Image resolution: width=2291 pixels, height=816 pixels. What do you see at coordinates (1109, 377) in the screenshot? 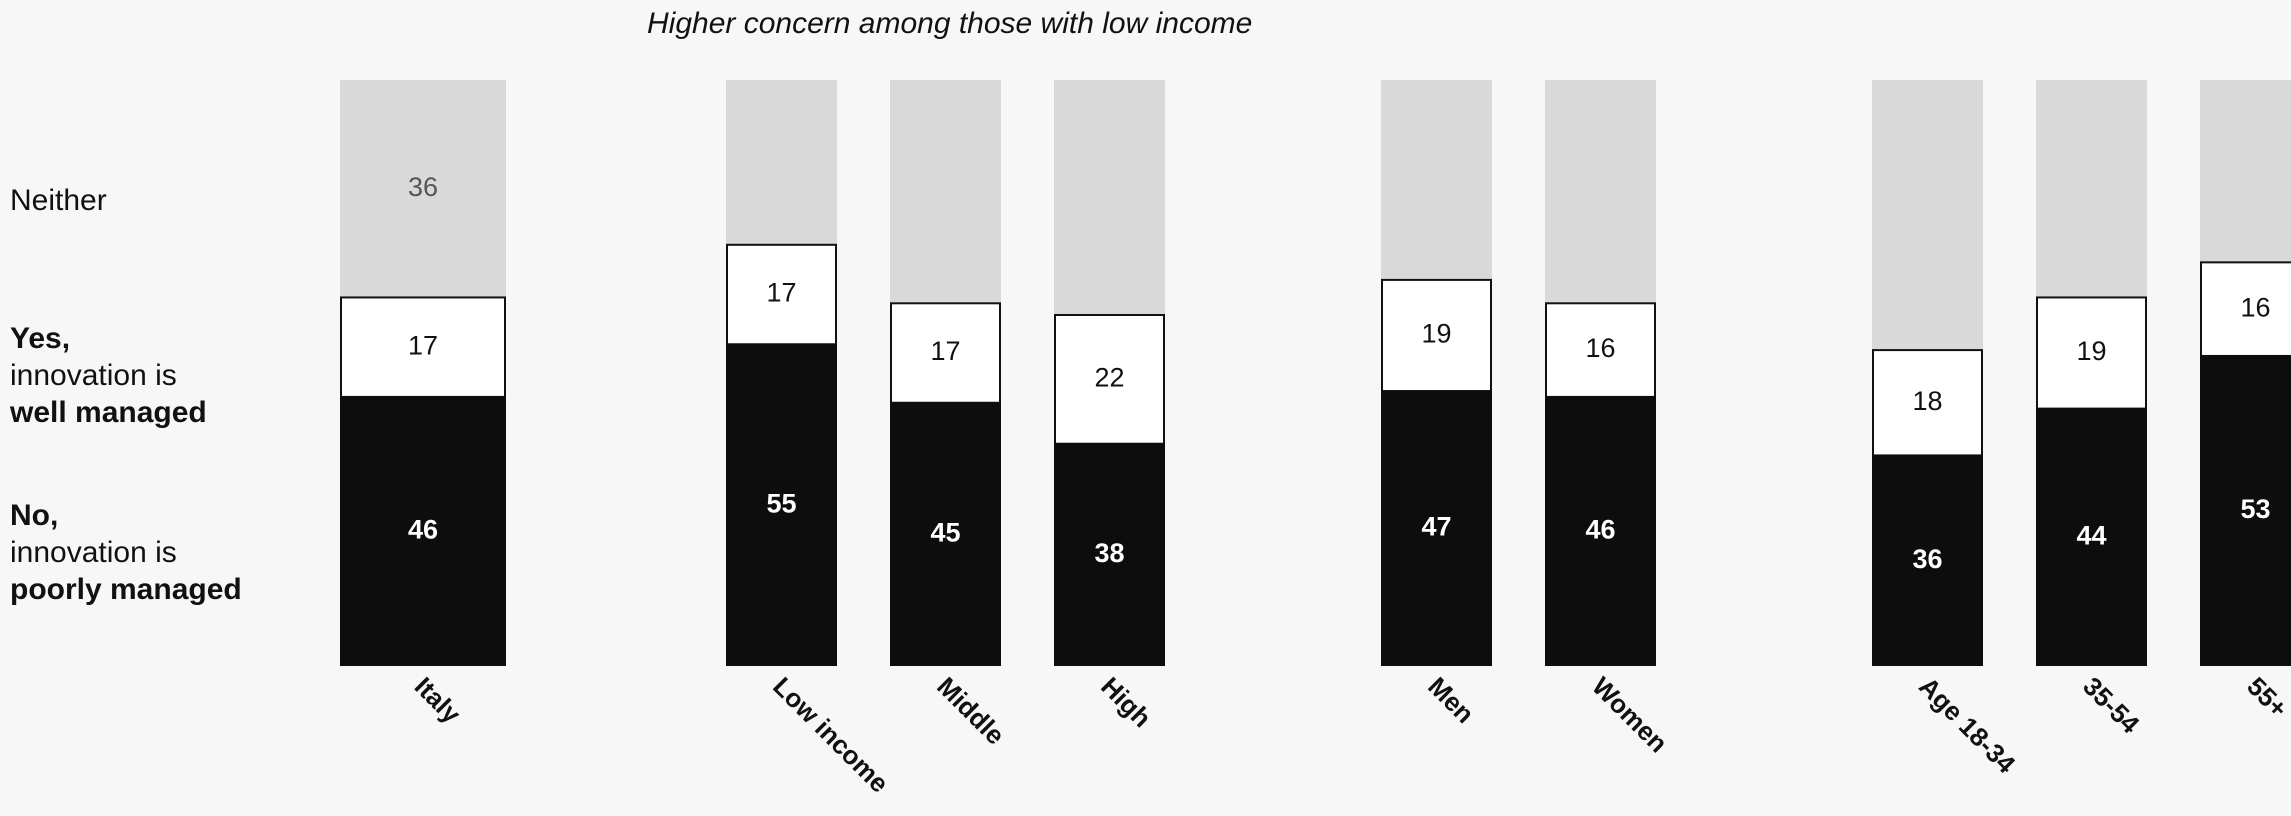
I see `bar-yes-value-label: 22` at bounding box center [1109, 377].